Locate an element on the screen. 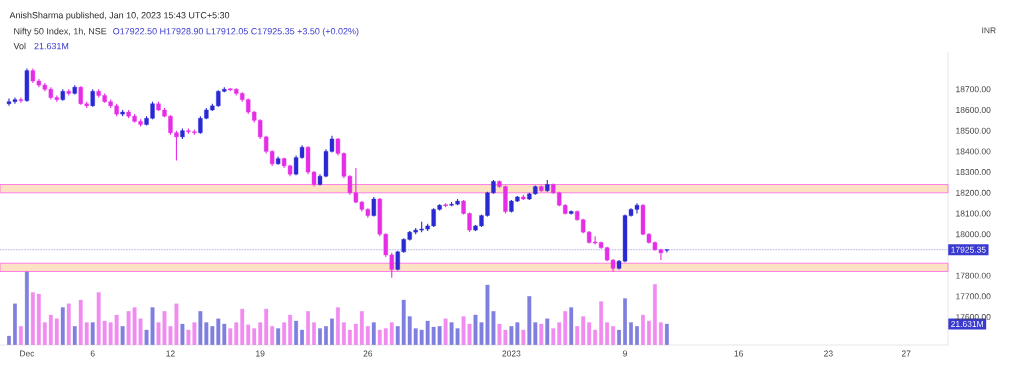  y-tick-label: 17700.00 is located at coordinates (973, 296).